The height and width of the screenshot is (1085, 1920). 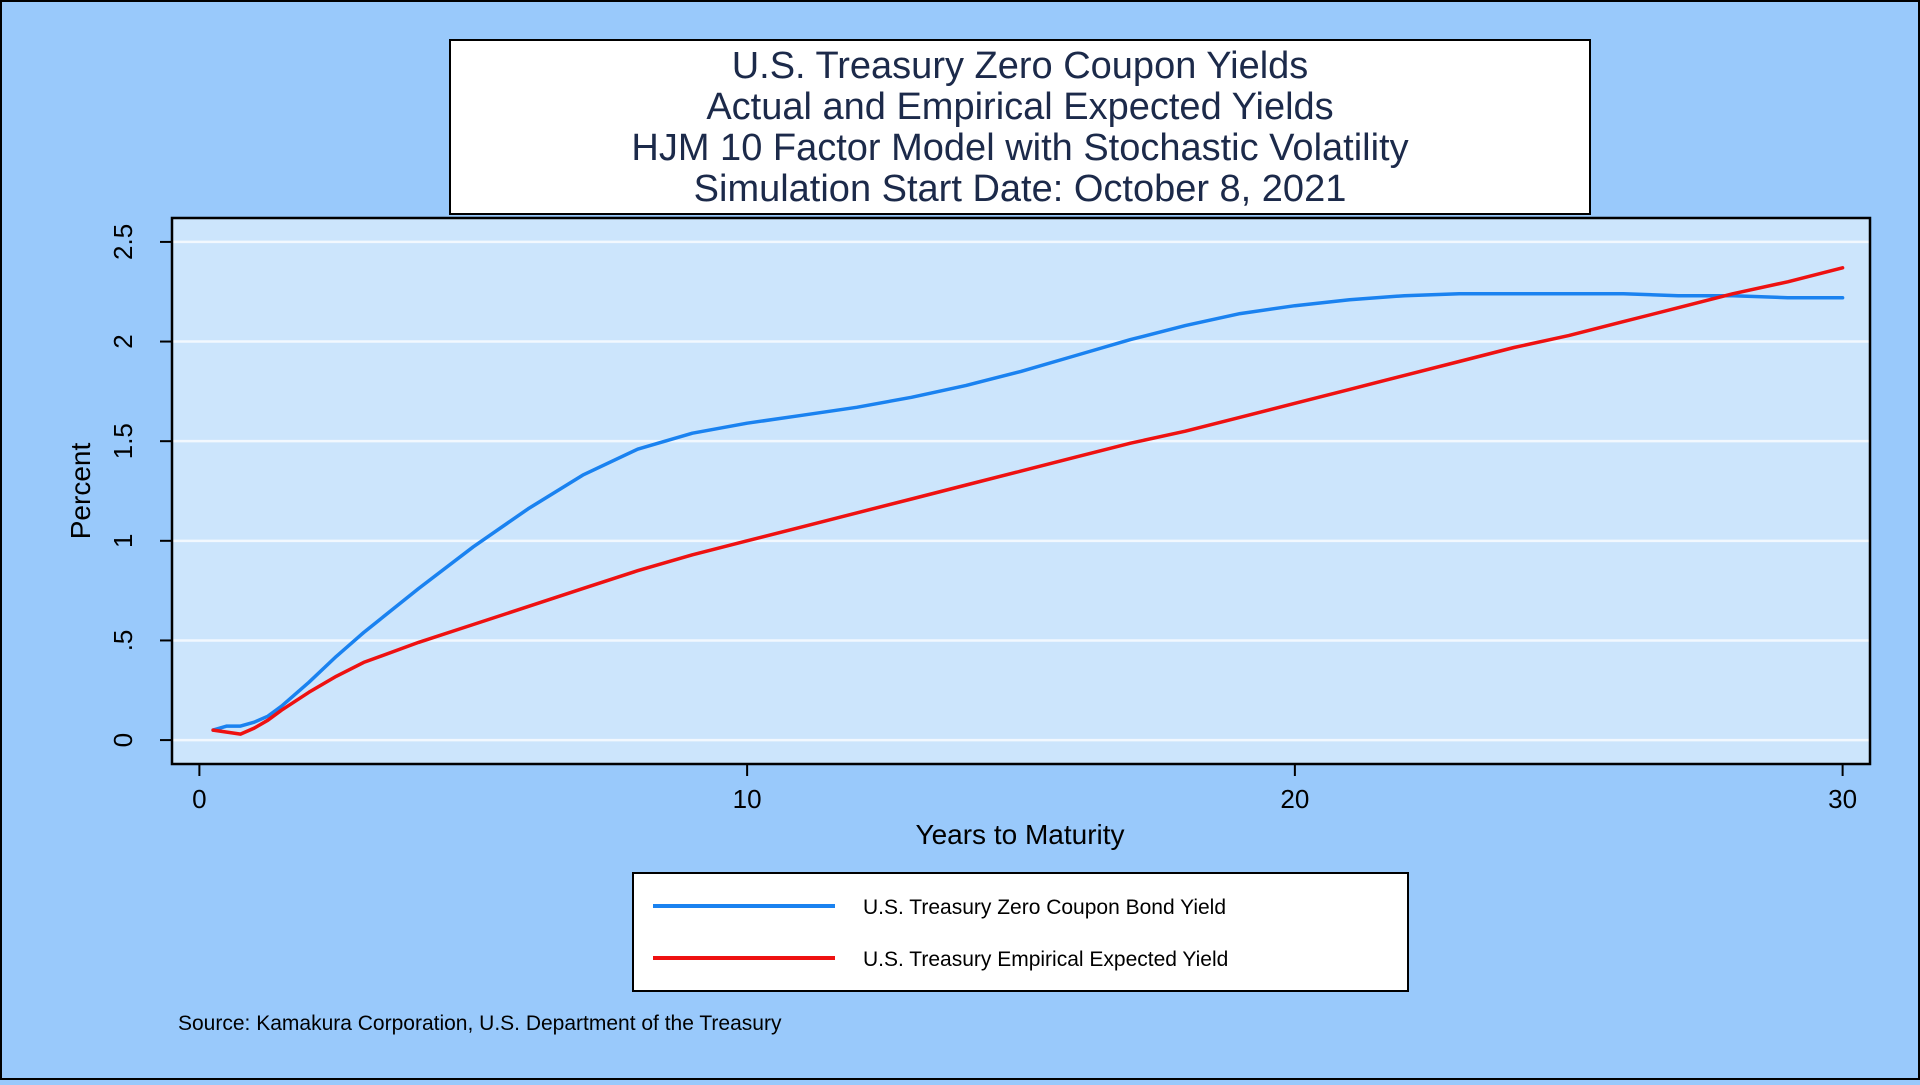 What do you see at coordinates (123, 541) in the screenshot?
I see `y-tick-label: 1` at bounding box center [123, 541].